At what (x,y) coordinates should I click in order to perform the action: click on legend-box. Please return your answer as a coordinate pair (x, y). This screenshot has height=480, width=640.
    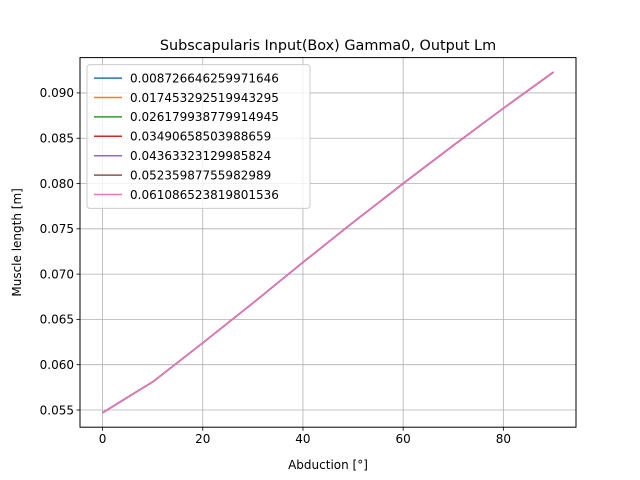
    Looking at the image, I should click on (198, 136).